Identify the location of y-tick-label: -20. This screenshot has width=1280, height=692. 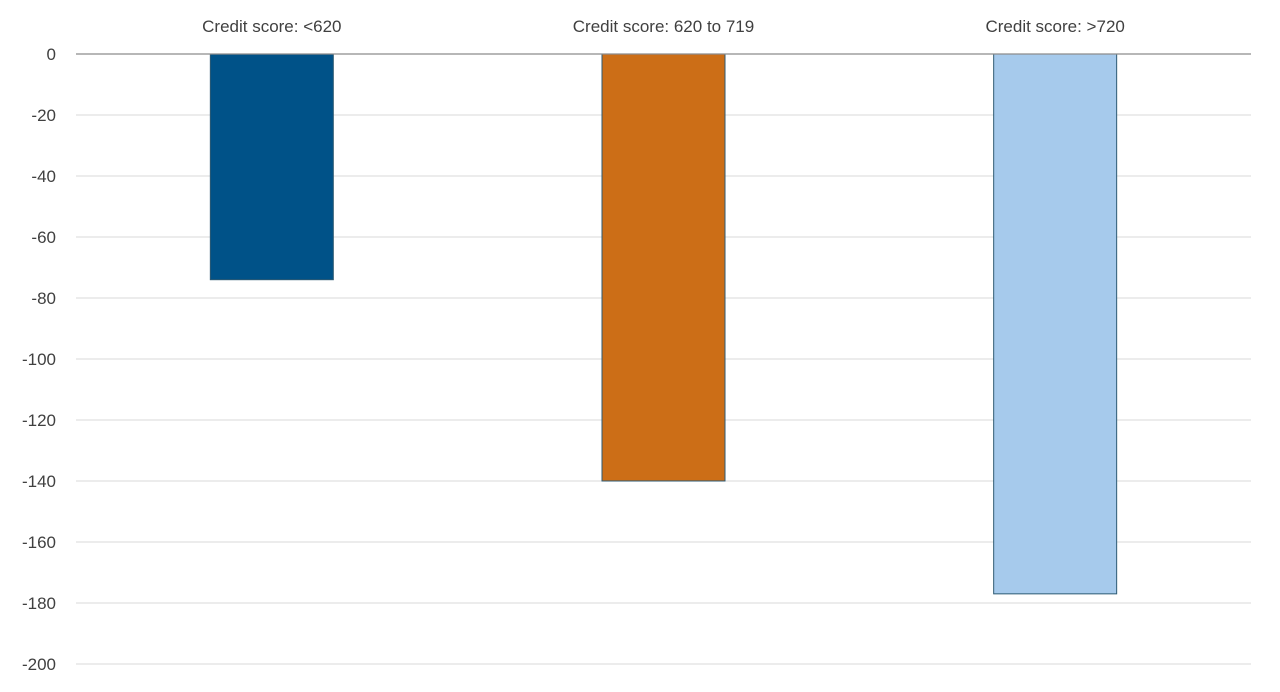
(43, 115).